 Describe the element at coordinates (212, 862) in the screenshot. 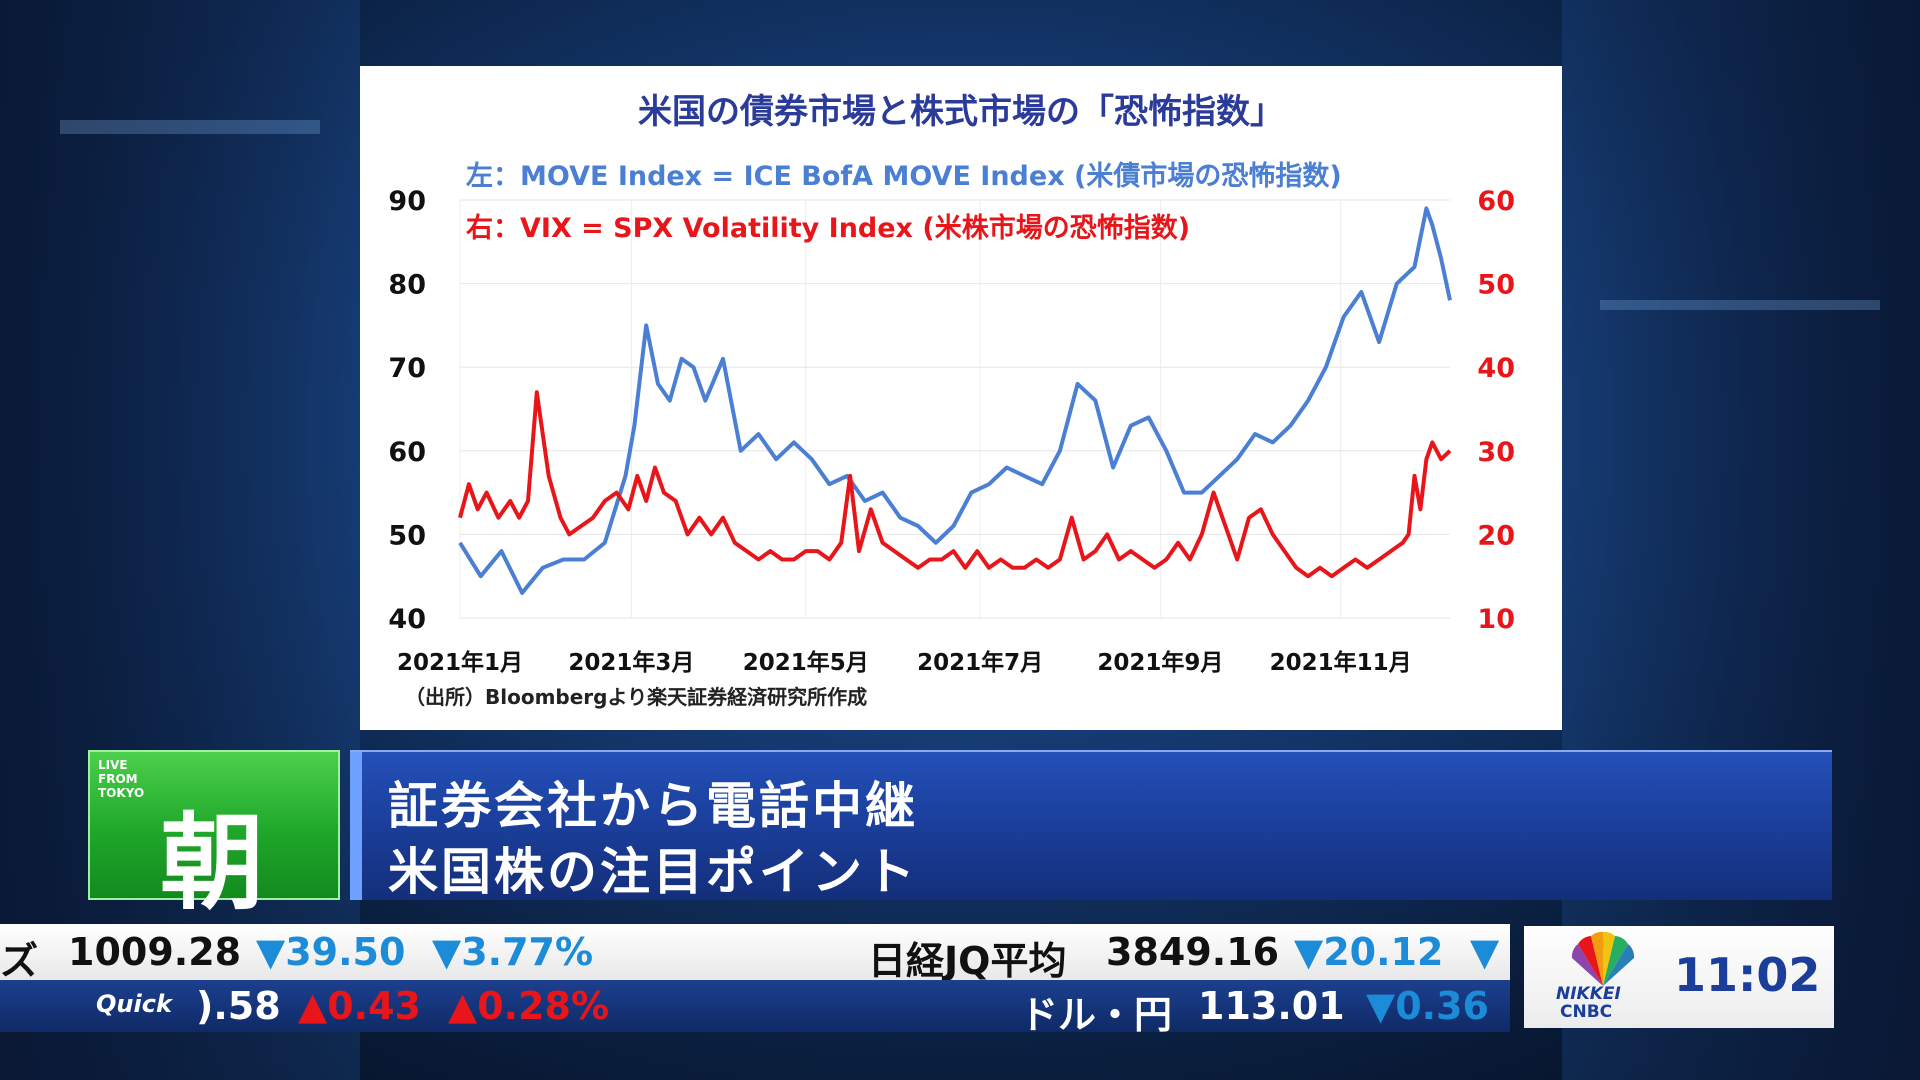

I see `program-kanji: 朝` at that location.